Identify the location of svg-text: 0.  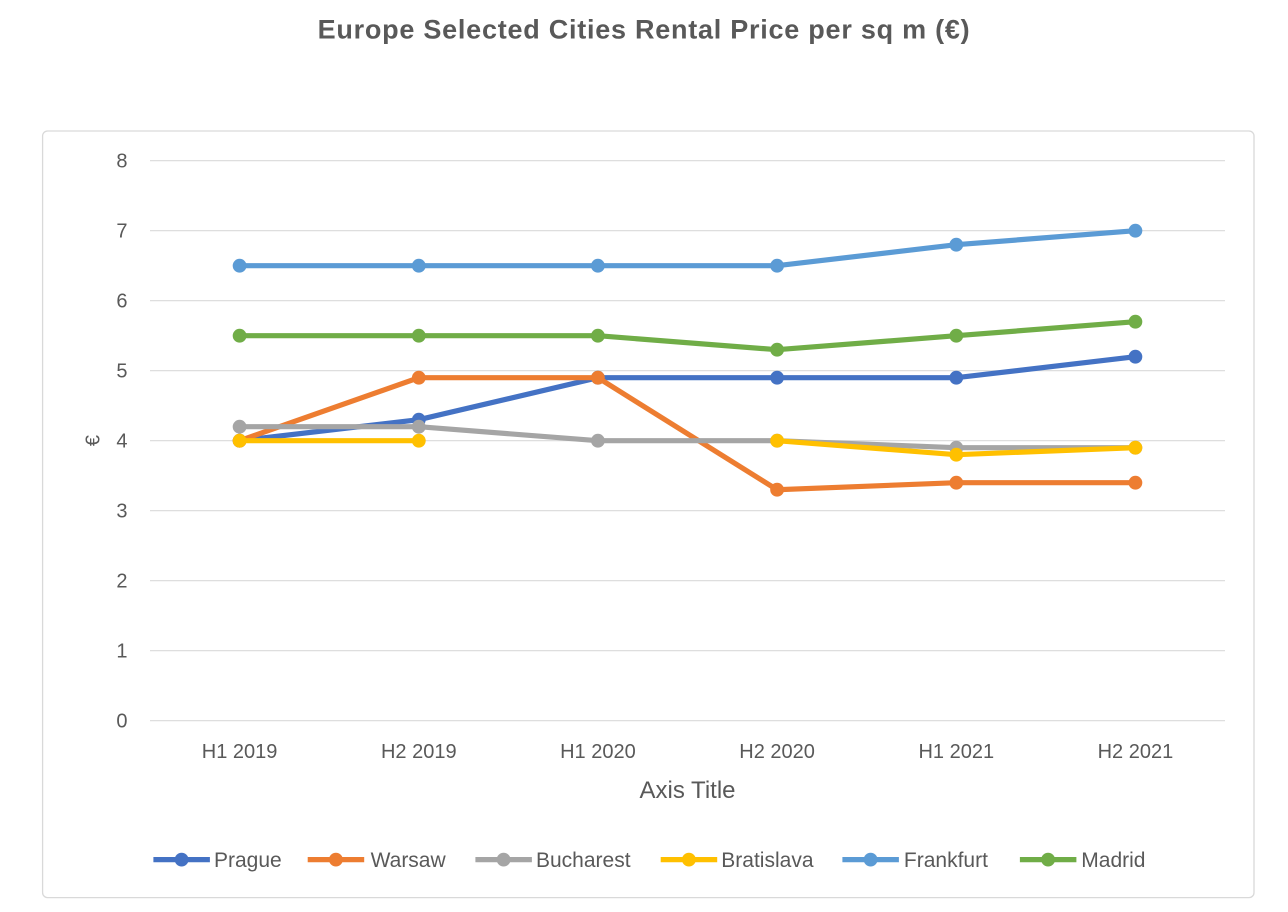
(121, 722).